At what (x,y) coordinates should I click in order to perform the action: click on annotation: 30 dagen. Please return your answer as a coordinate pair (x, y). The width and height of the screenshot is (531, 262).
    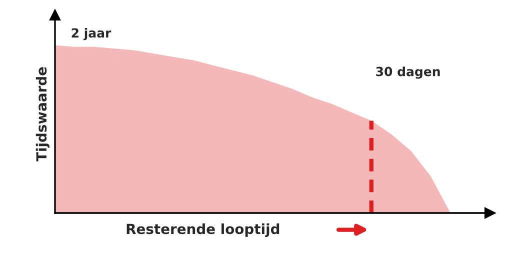
    Looking at the image, I should click on (408, 72).